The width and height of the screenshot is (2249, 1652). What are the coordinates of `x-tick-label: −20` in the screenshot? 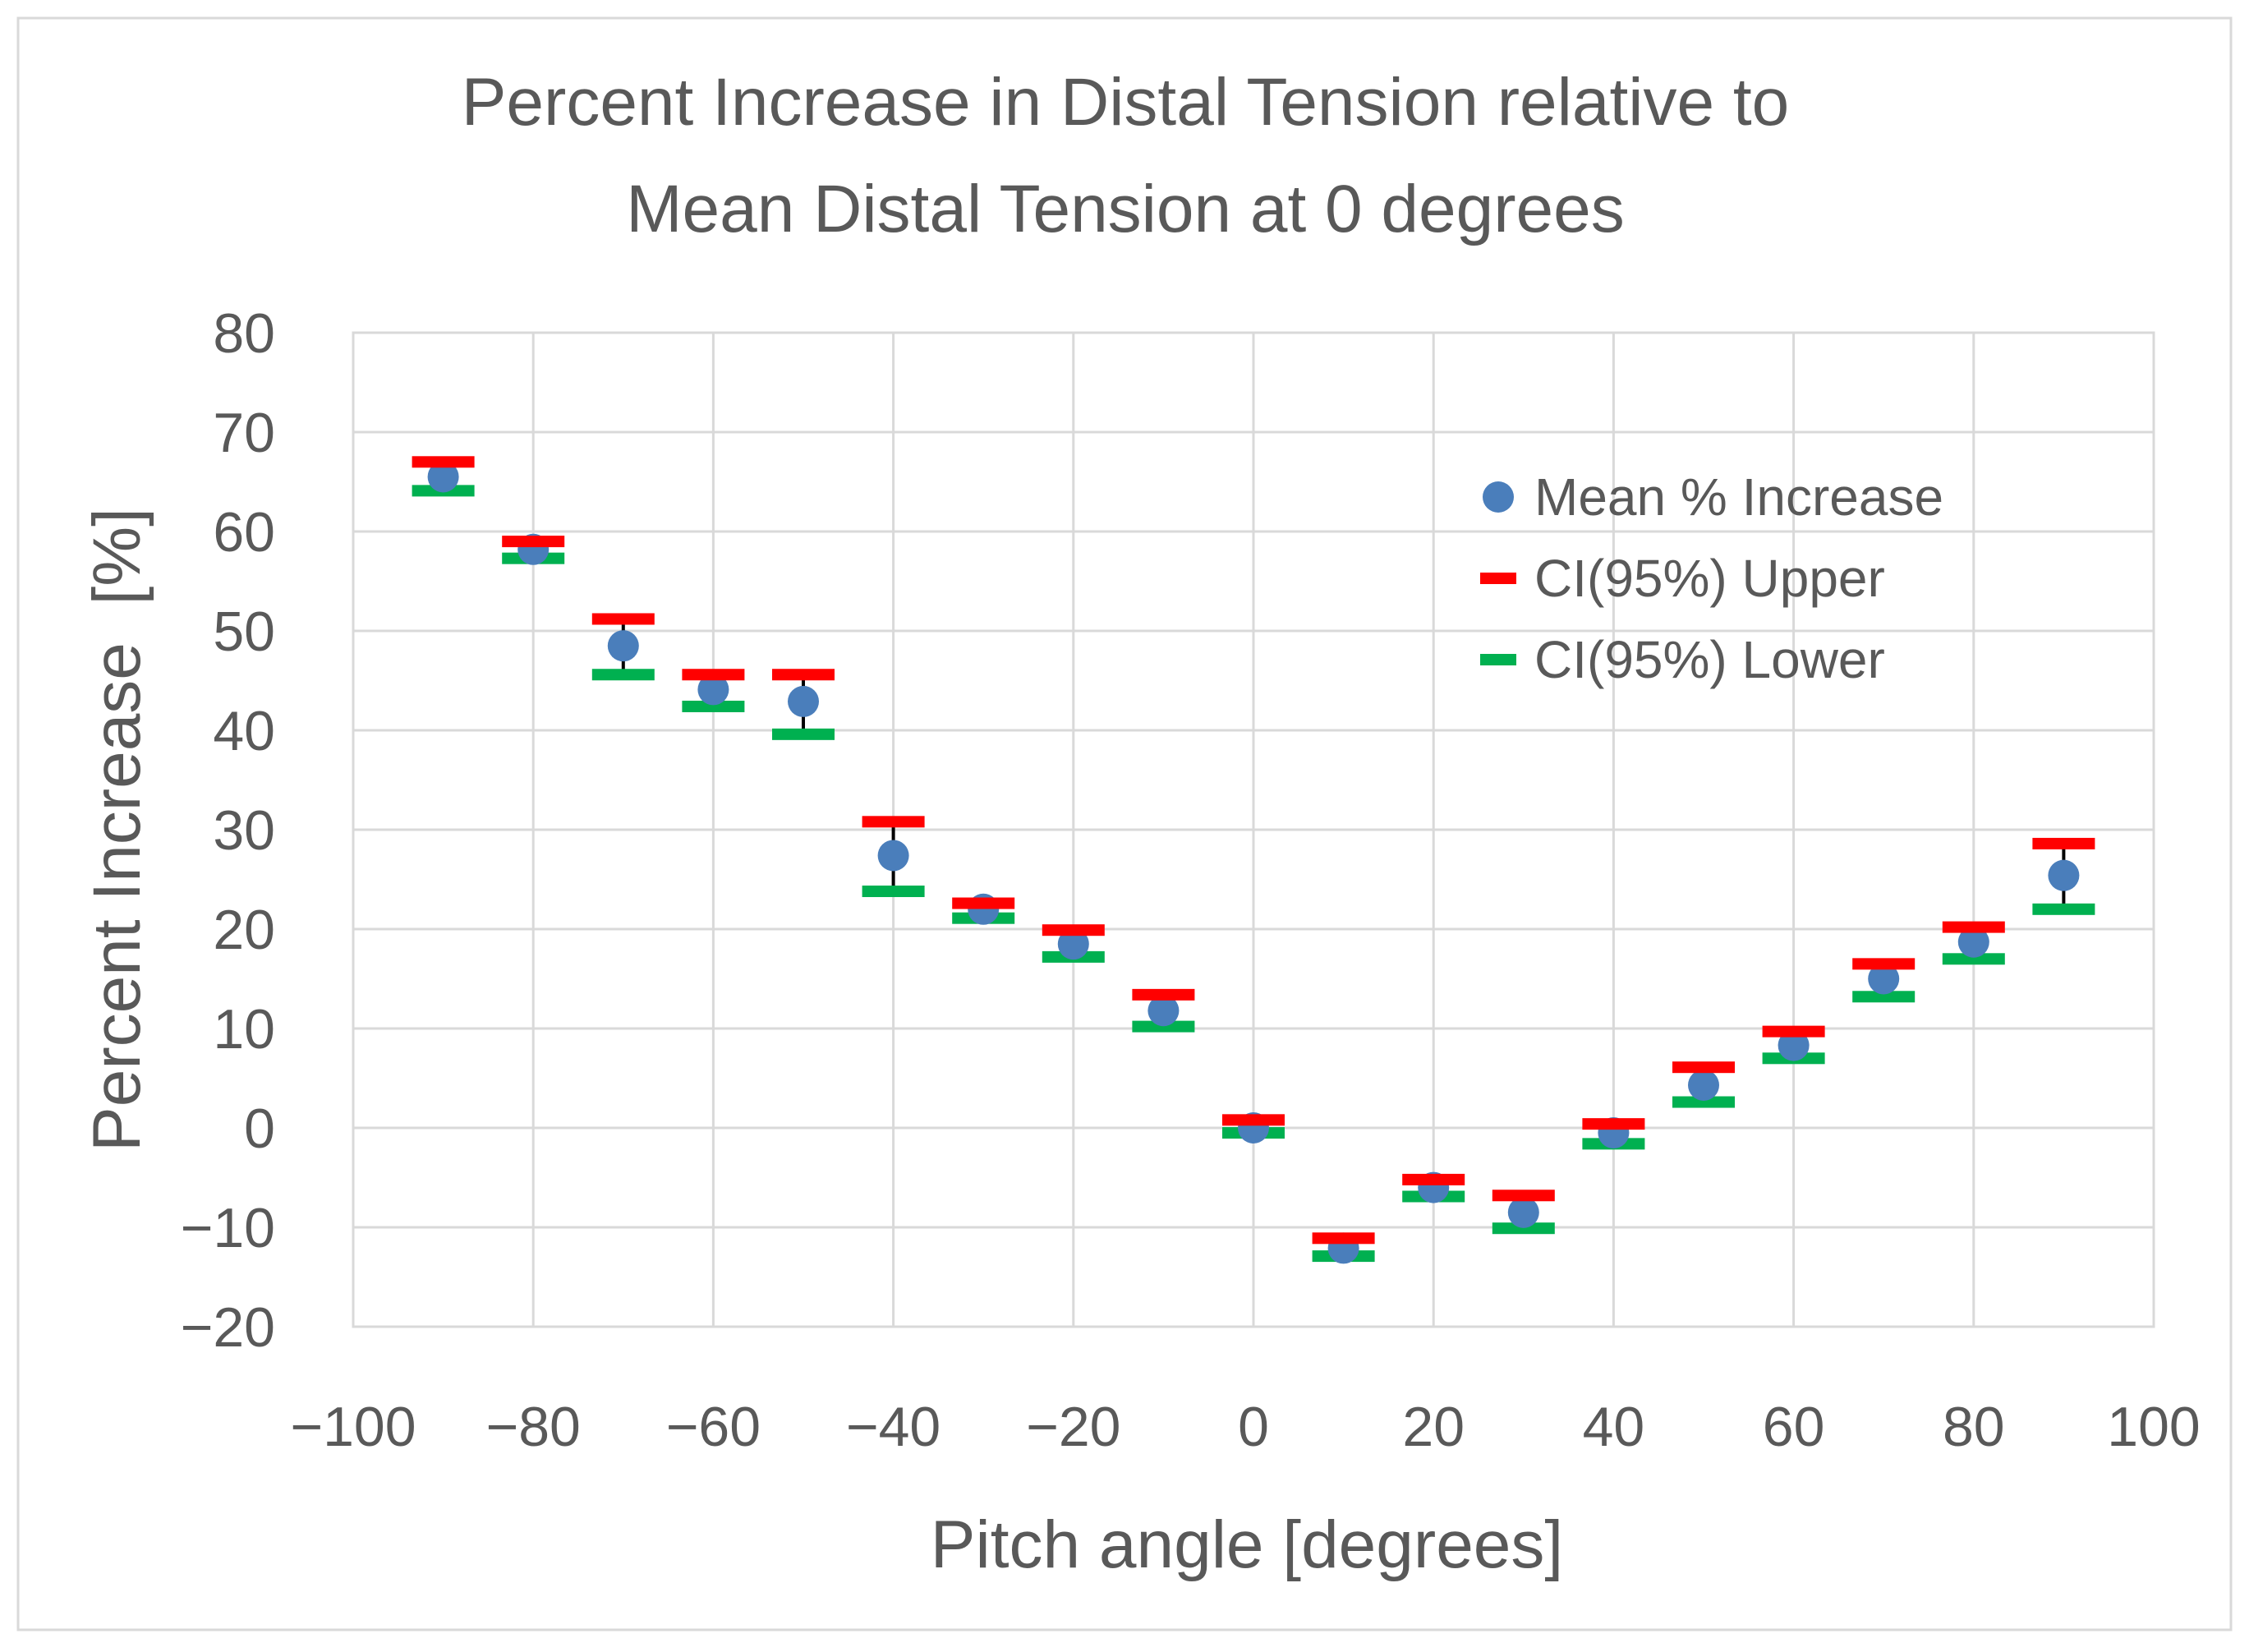 It's located at (1073, 1427).